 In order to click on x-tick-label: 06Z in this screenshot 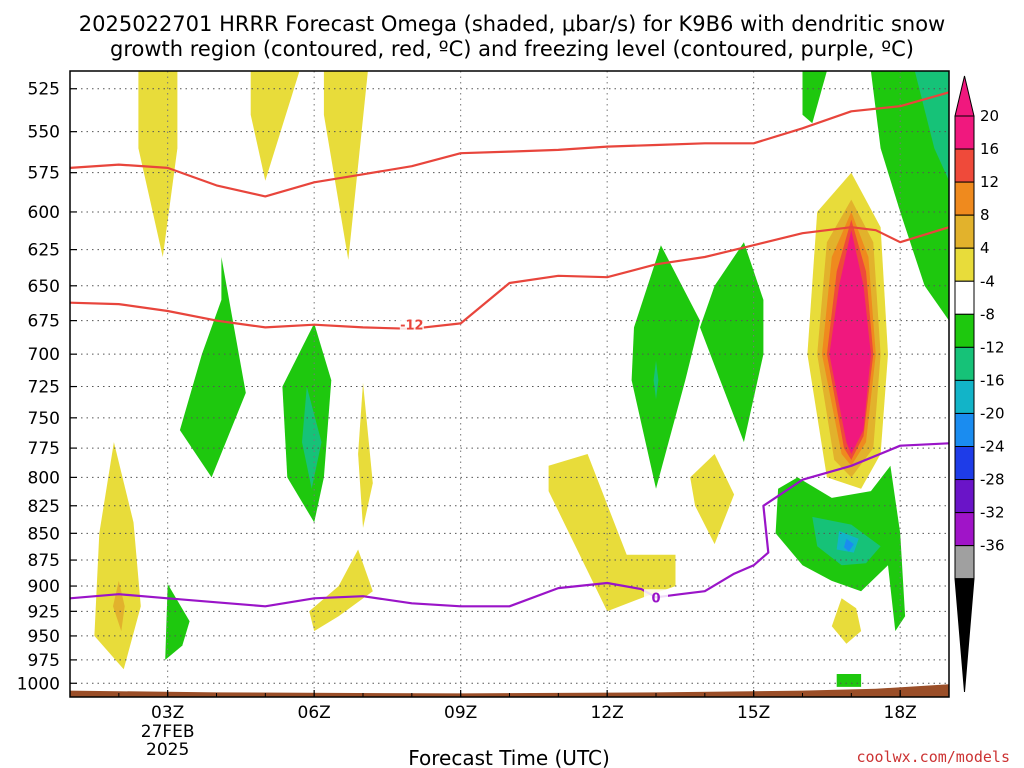, I will do `click(314, 713)`.